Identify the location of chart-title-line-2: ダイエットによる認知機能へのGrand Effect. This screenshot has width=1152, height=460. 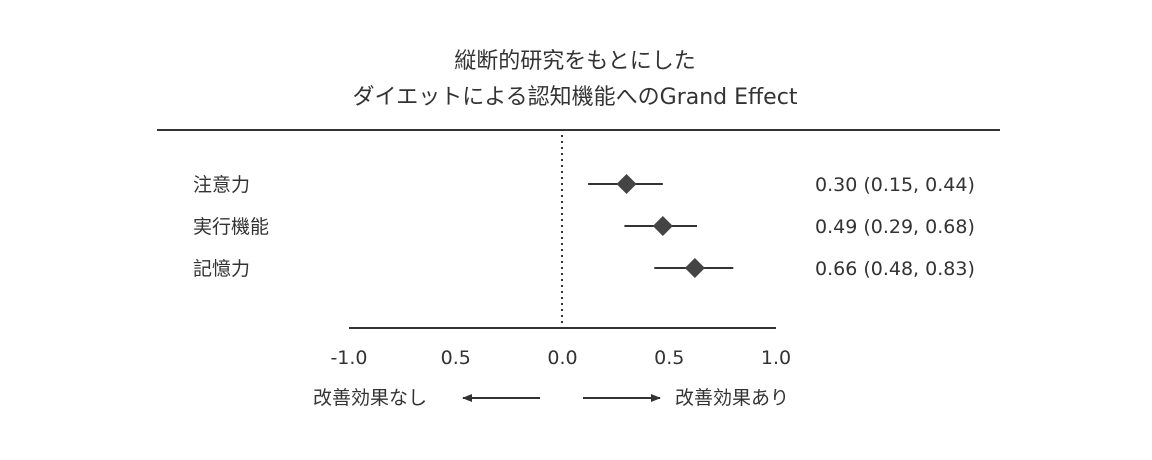
(575, 97).